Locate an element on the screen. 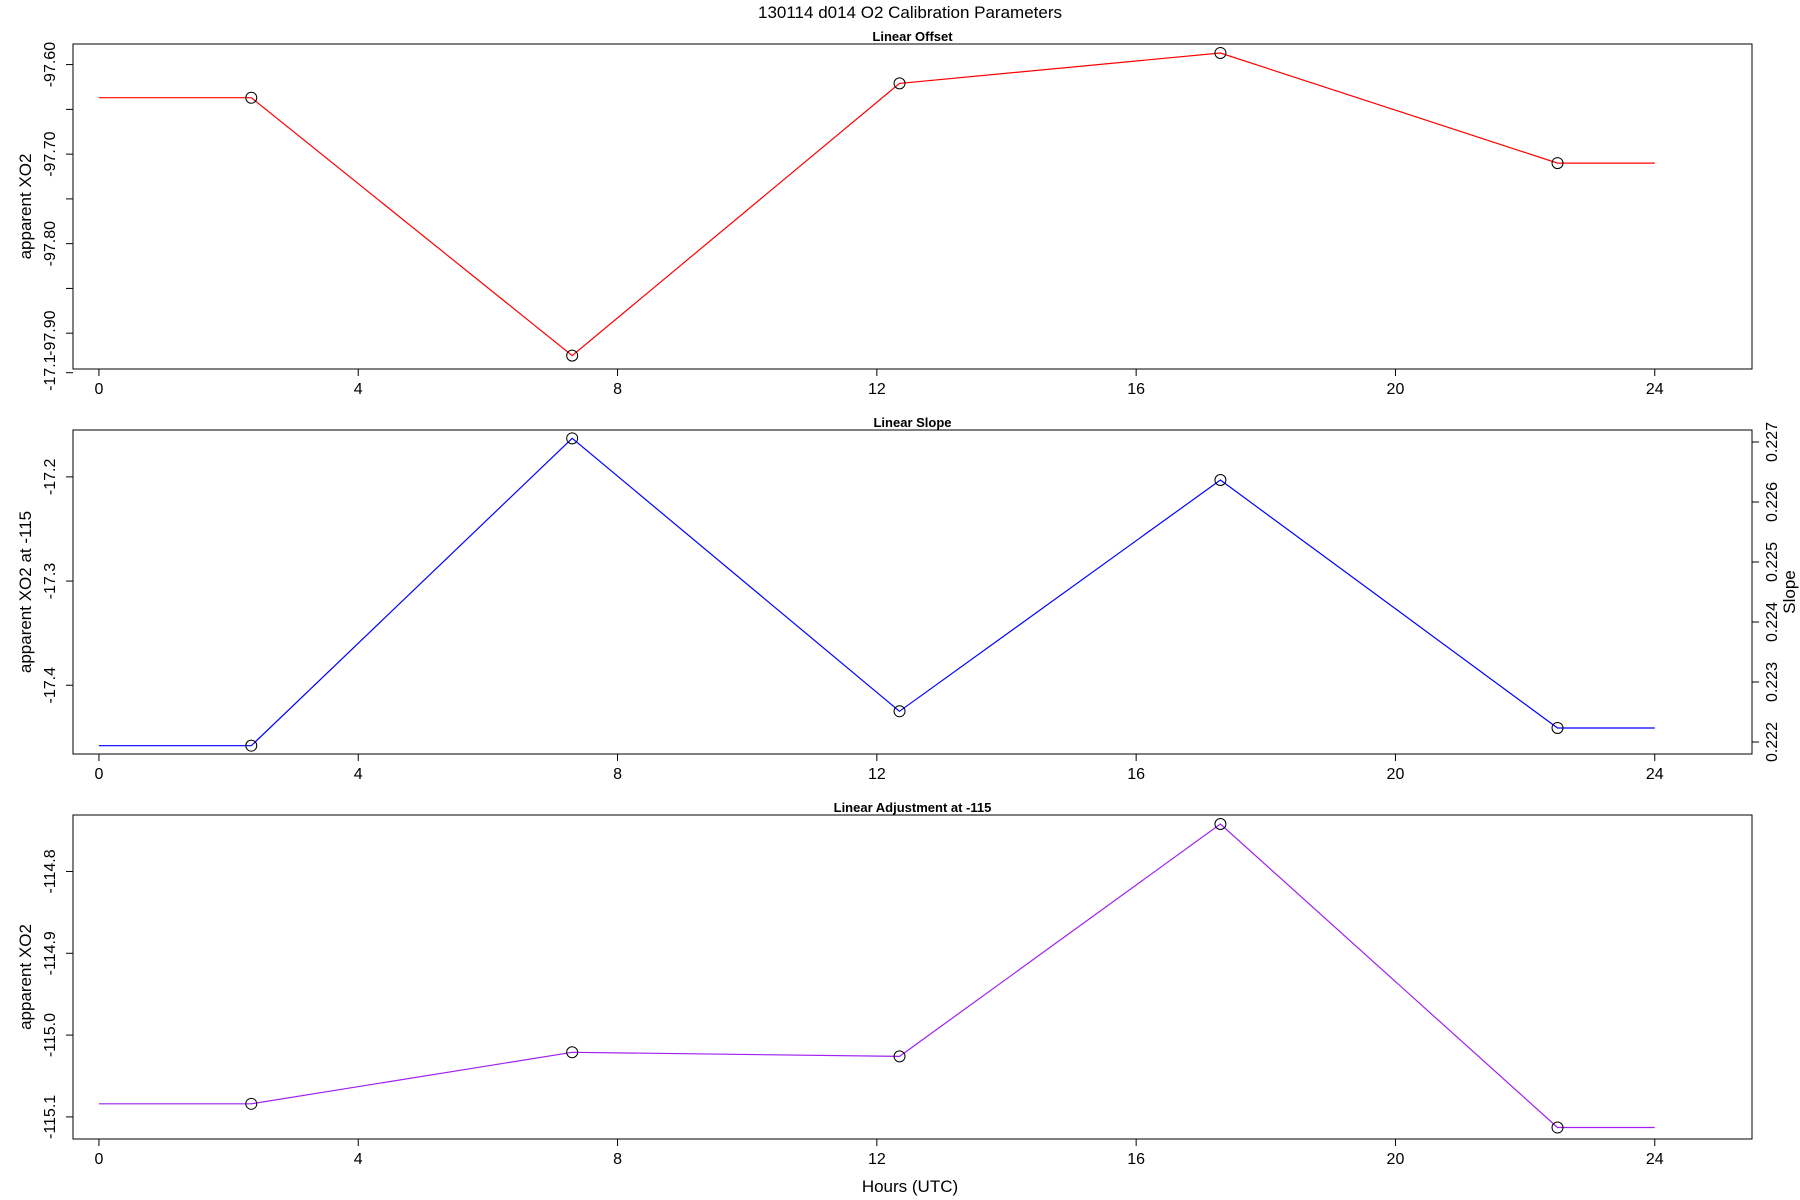 This screenshot has height=1200, width=1800. panel-title: Linear Offset is located at coordinates (912, 36).